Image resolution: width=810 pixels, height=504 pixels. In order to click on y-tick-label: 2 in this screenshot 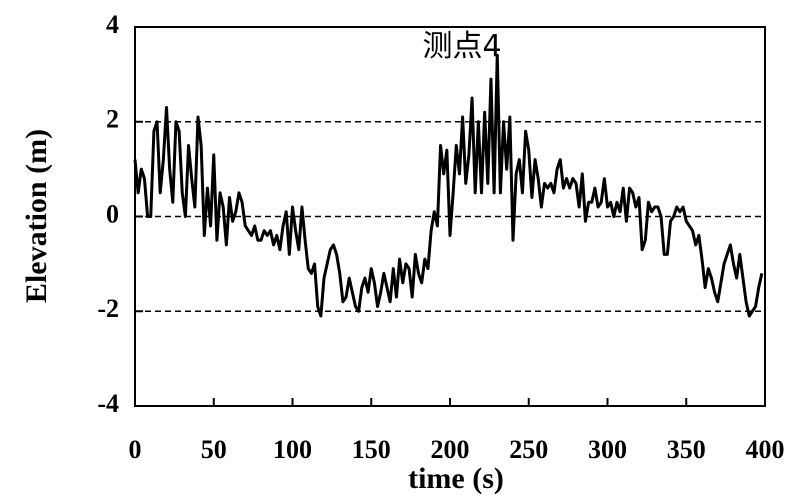, I will do `click(112, 119)`.